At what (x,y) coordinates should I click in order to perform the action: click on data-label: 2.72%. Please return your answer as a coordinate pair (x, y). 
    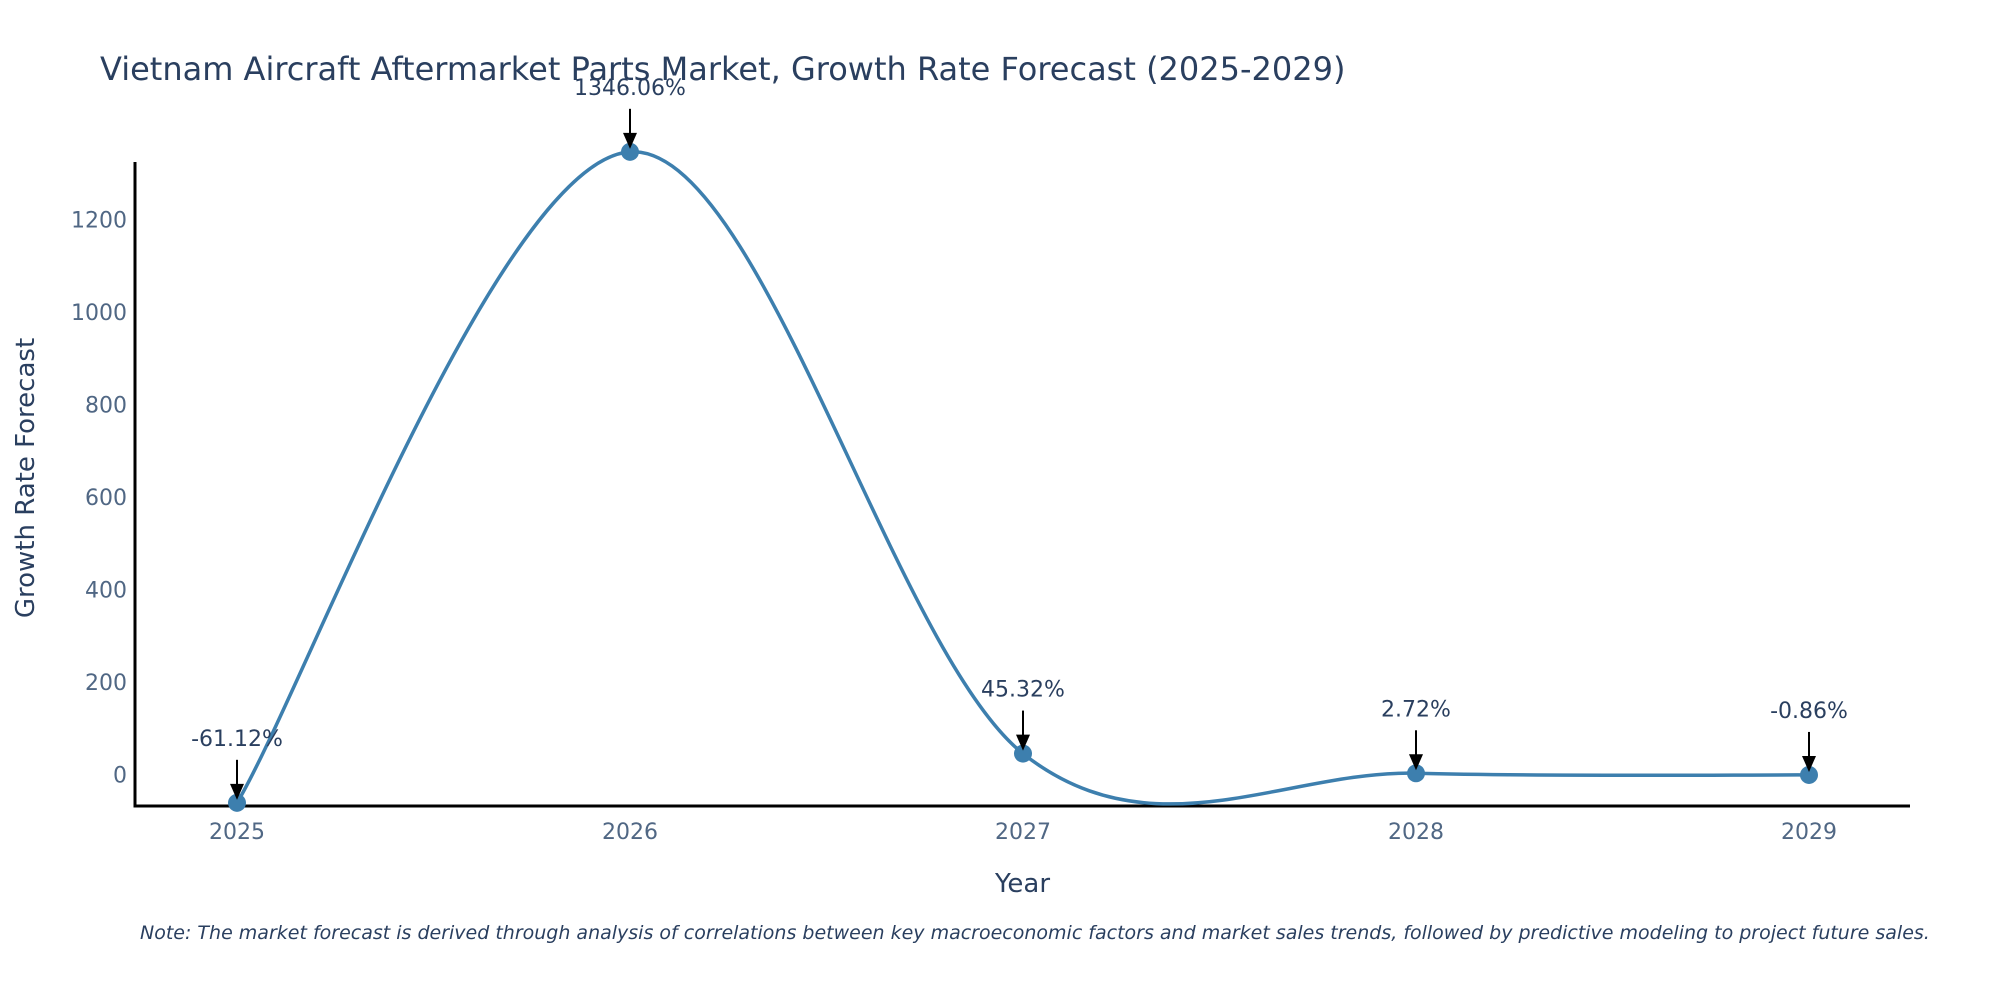
    Looking at the image, I should click on (1416, 709).